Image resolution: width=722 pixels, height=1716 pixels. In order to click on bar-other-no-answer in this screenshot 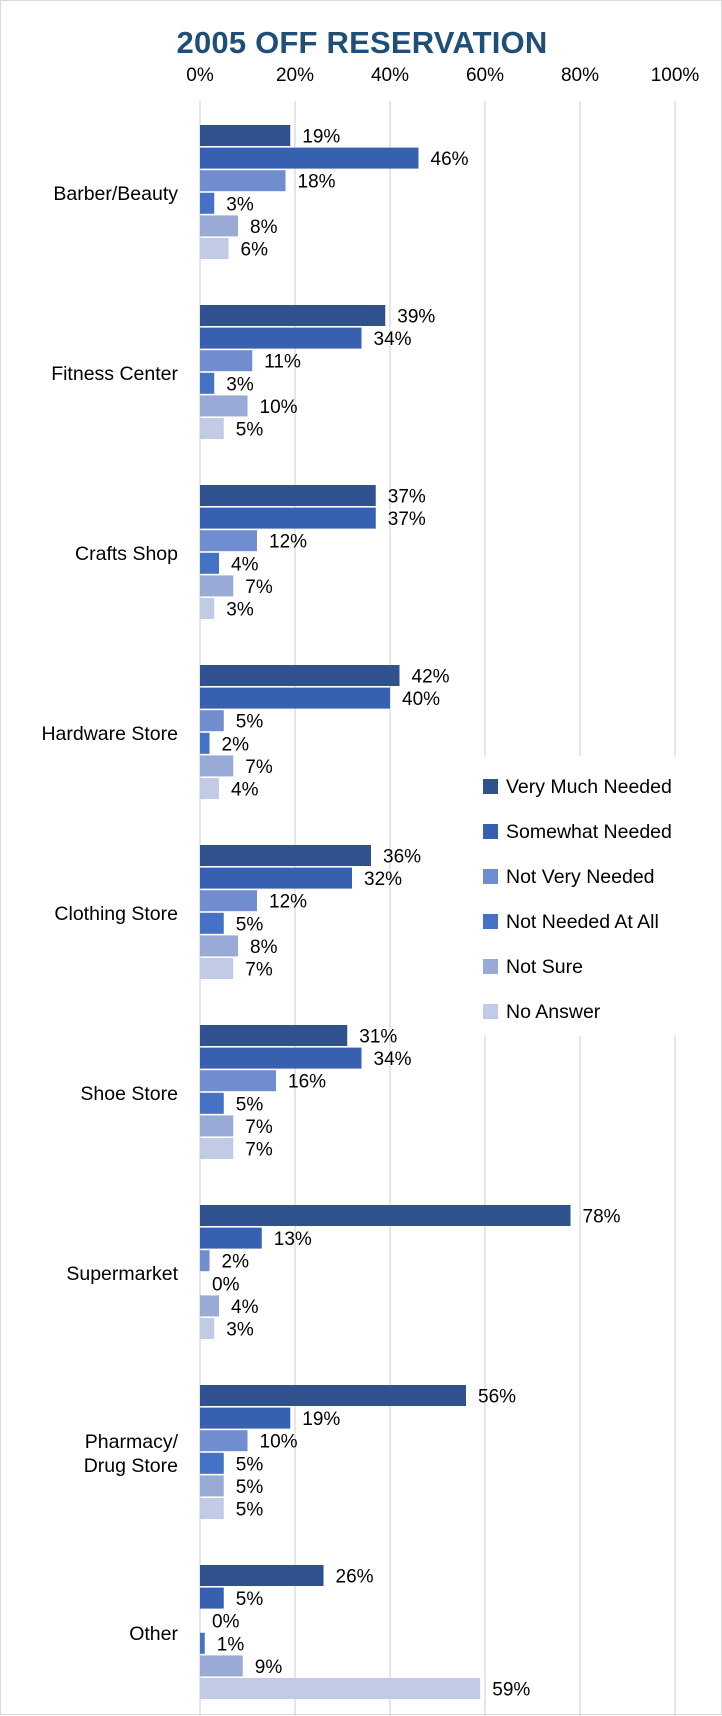, I will do `click(340, 1688)`.